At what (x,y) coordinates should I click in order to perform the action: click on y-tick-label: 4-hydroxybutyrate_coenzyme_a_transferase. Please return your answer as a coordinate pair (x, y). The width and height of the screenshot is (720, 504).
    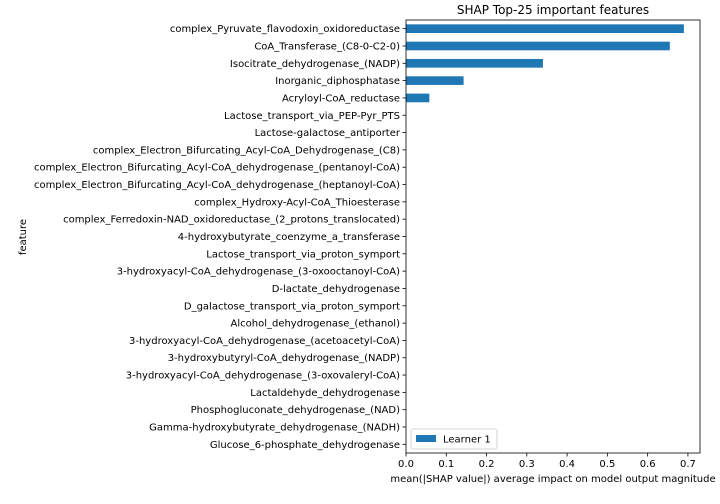
    Looking at the image, I should click on (289, 237).